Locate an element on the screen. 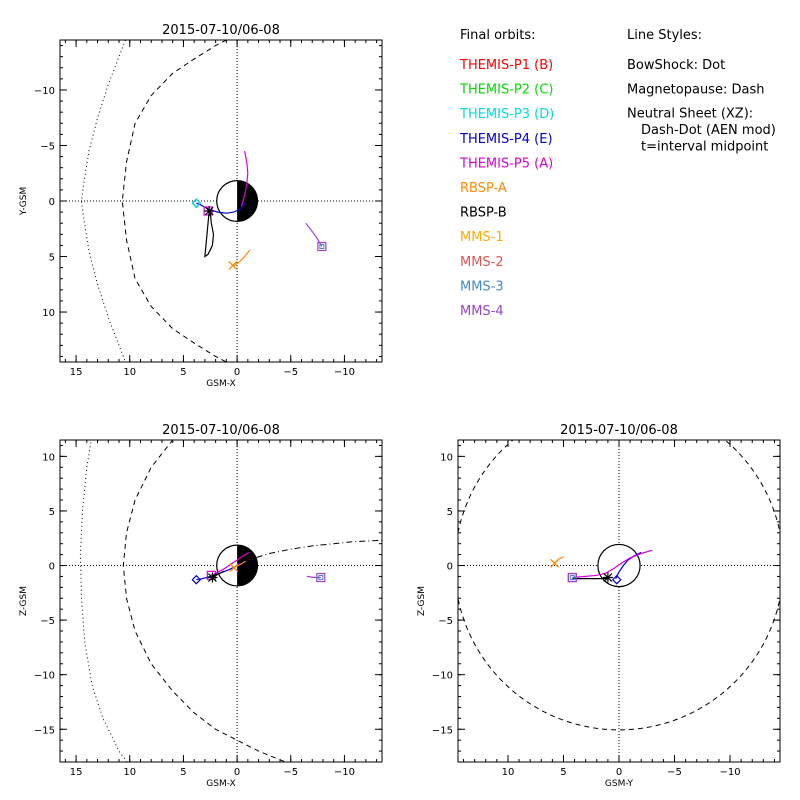  line-style-note: Dash-Dot (AEN mod) is located at coordinates (708, 130).